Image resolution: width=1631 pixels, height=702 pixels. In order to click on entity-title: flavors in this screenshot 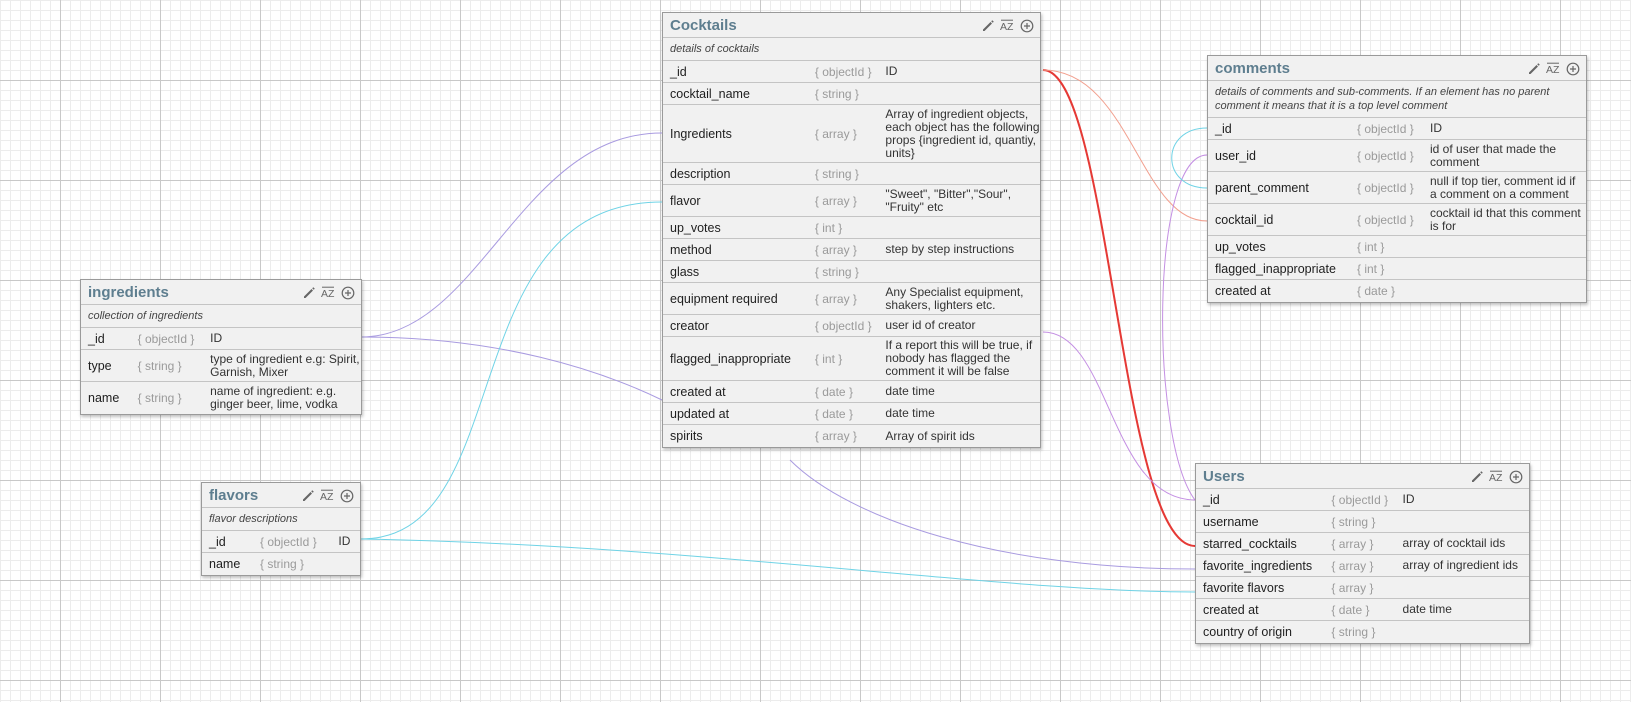, I will do `click(234, 495)`.